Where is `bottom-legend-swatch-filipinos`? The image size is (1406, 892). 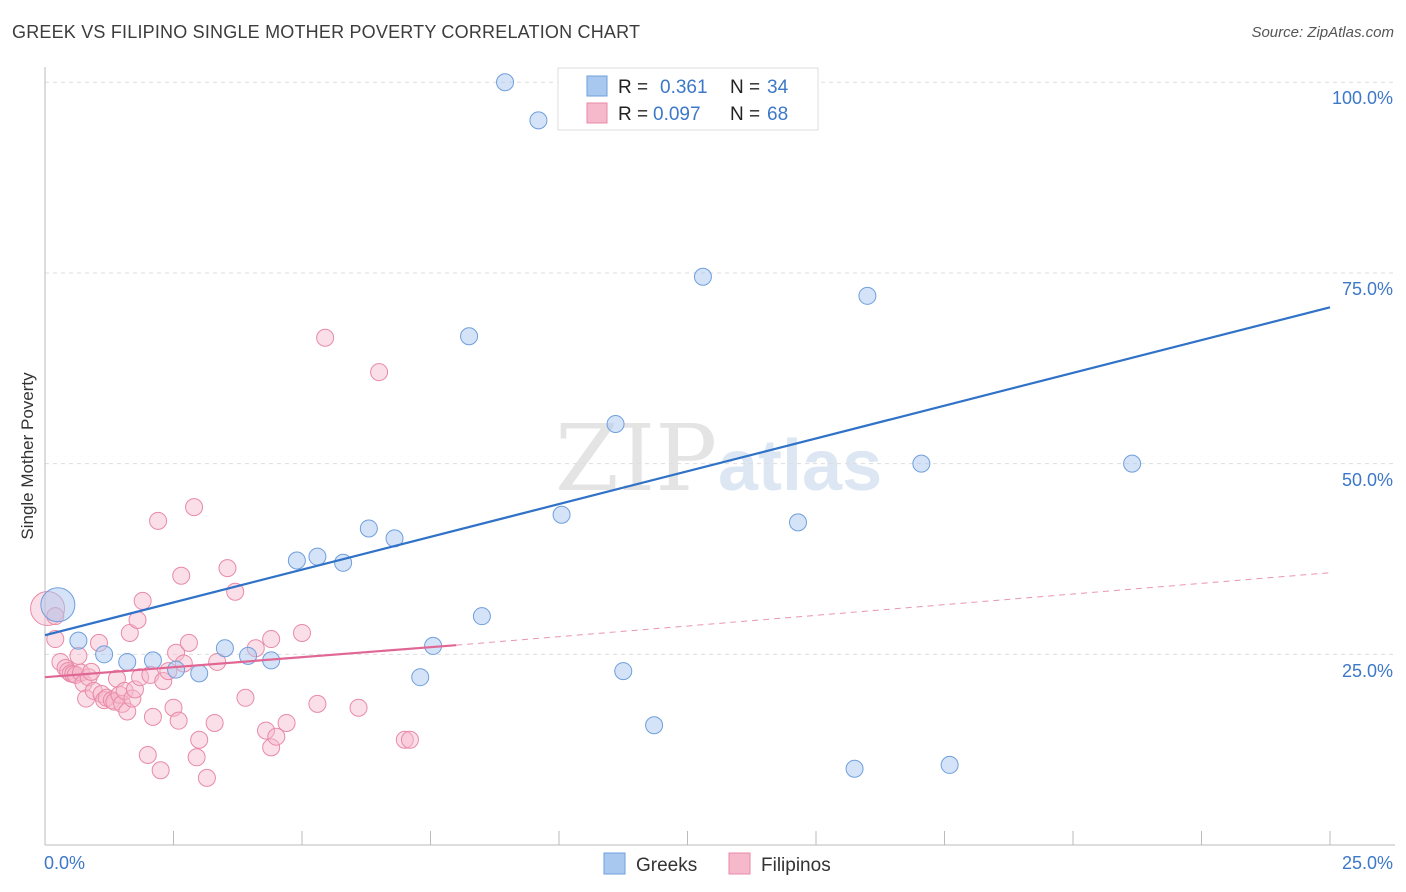
bottom-legend-swatch-filipinos is located at coordinates (739, 863).